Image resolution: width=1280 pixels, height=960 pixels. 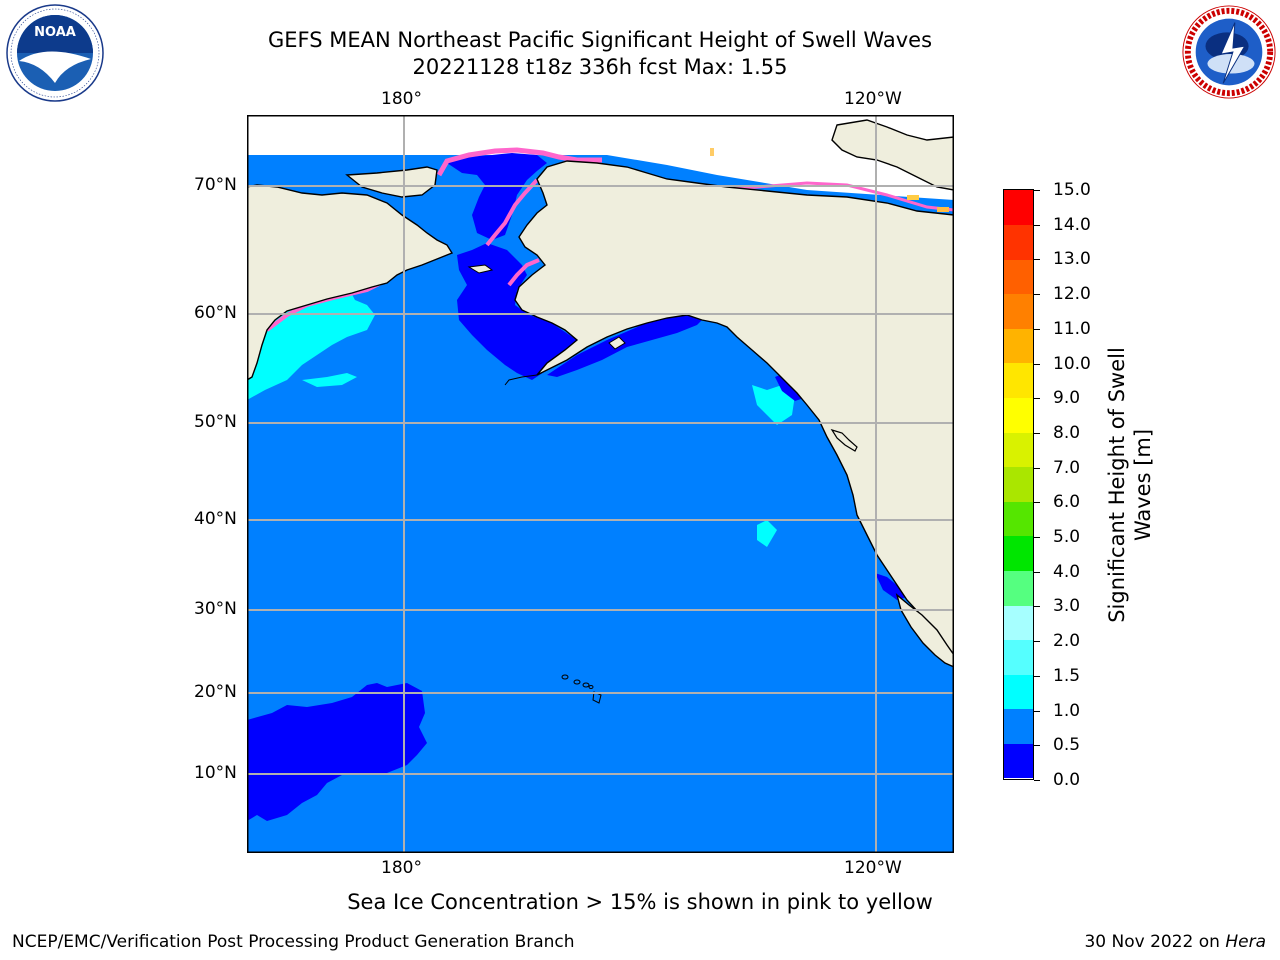 I want to click on noaa-logo: NOAA, so click(x=55, y=53).